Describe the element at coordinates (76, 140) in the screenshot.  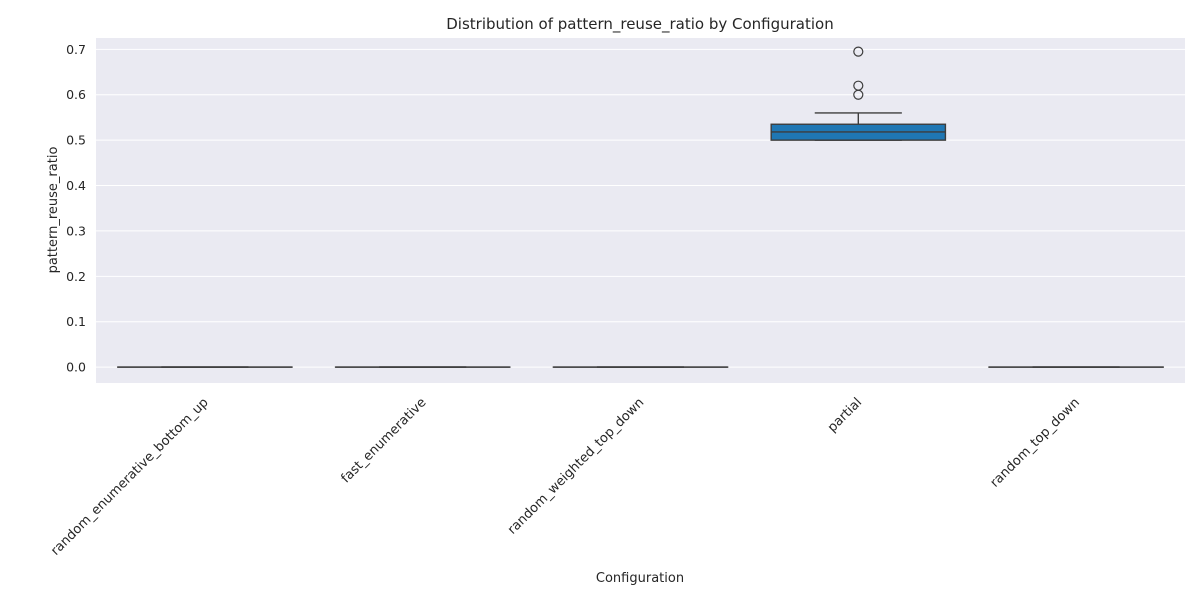
I see `y-tick-label: 0.5` at that location.